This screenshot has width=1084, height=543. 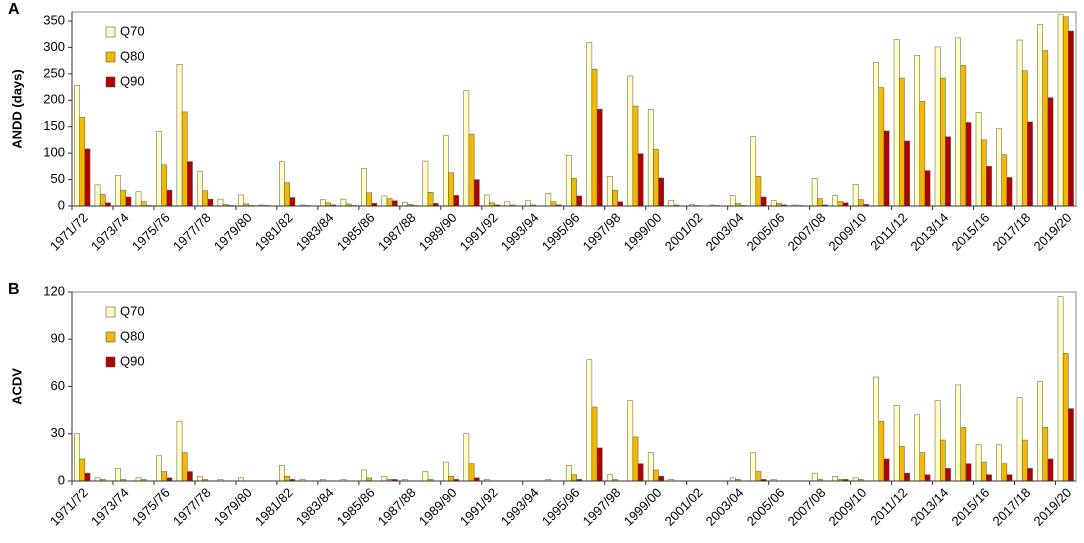 I want to click on panel-label: B, so click(x=14, y=289).